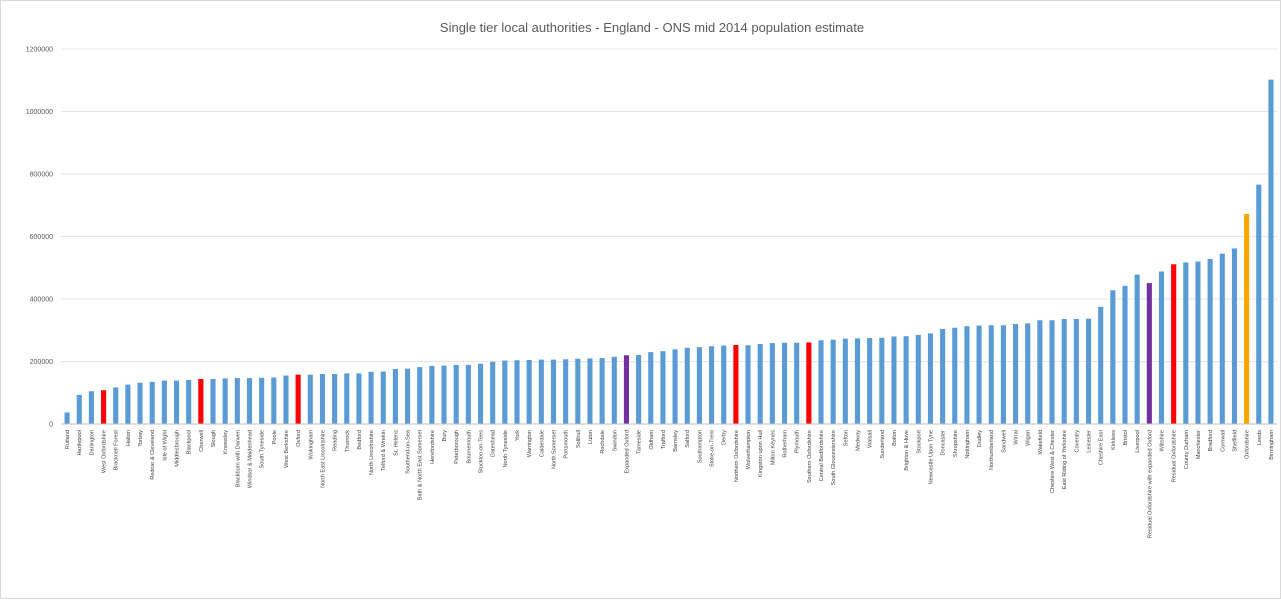  I want to click on x-tick-label: East Riding of Yorkshire, so click(1065, 459).